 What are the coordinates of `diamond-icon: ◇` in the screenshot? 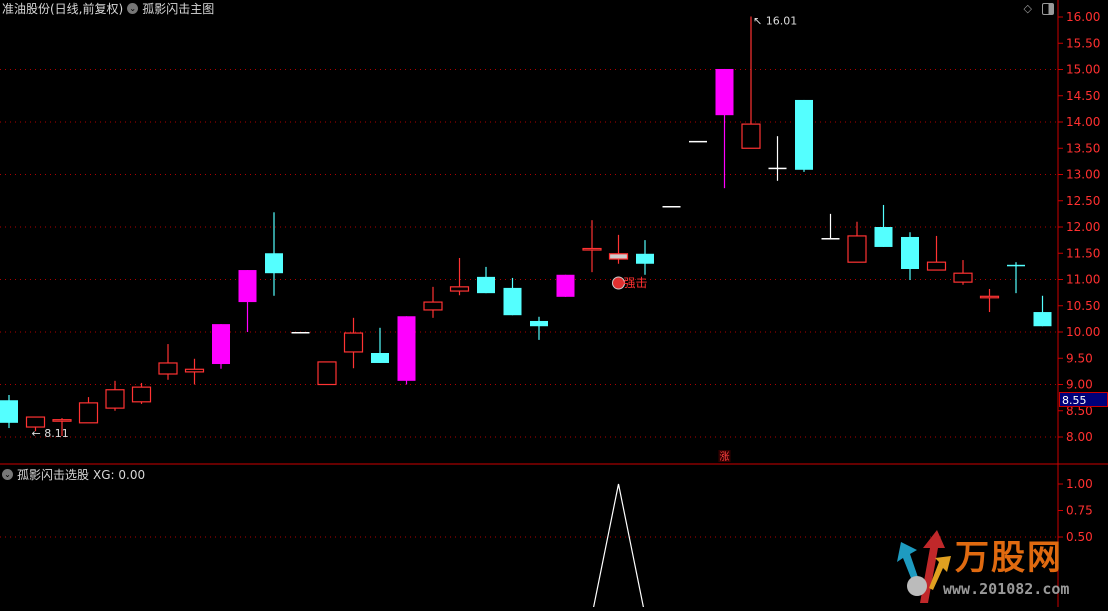 It's located at (1027, 8).